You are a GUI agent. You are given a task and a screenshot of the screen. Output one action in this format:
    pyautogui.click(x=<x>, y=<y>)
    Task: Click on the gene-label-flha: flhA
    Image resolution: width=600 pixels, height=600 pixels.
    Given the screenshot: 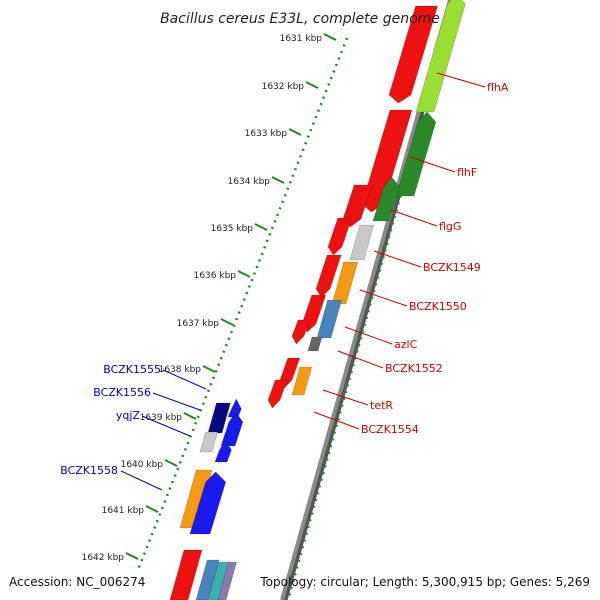 What is the action you would take?
    pyautogui.click(x=498, y=87)
    